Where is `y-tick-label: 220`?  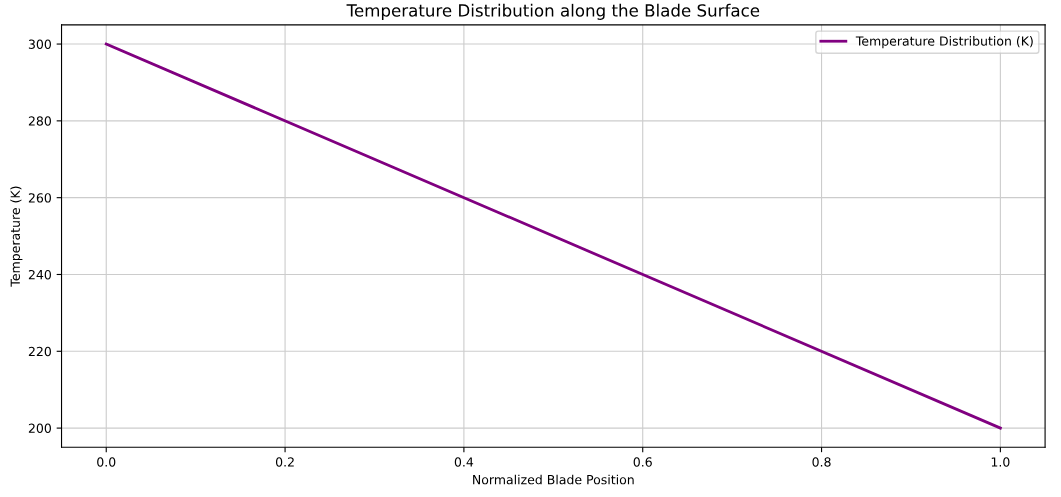 y-tick-label: 220 is located at coordinates (39, 351).